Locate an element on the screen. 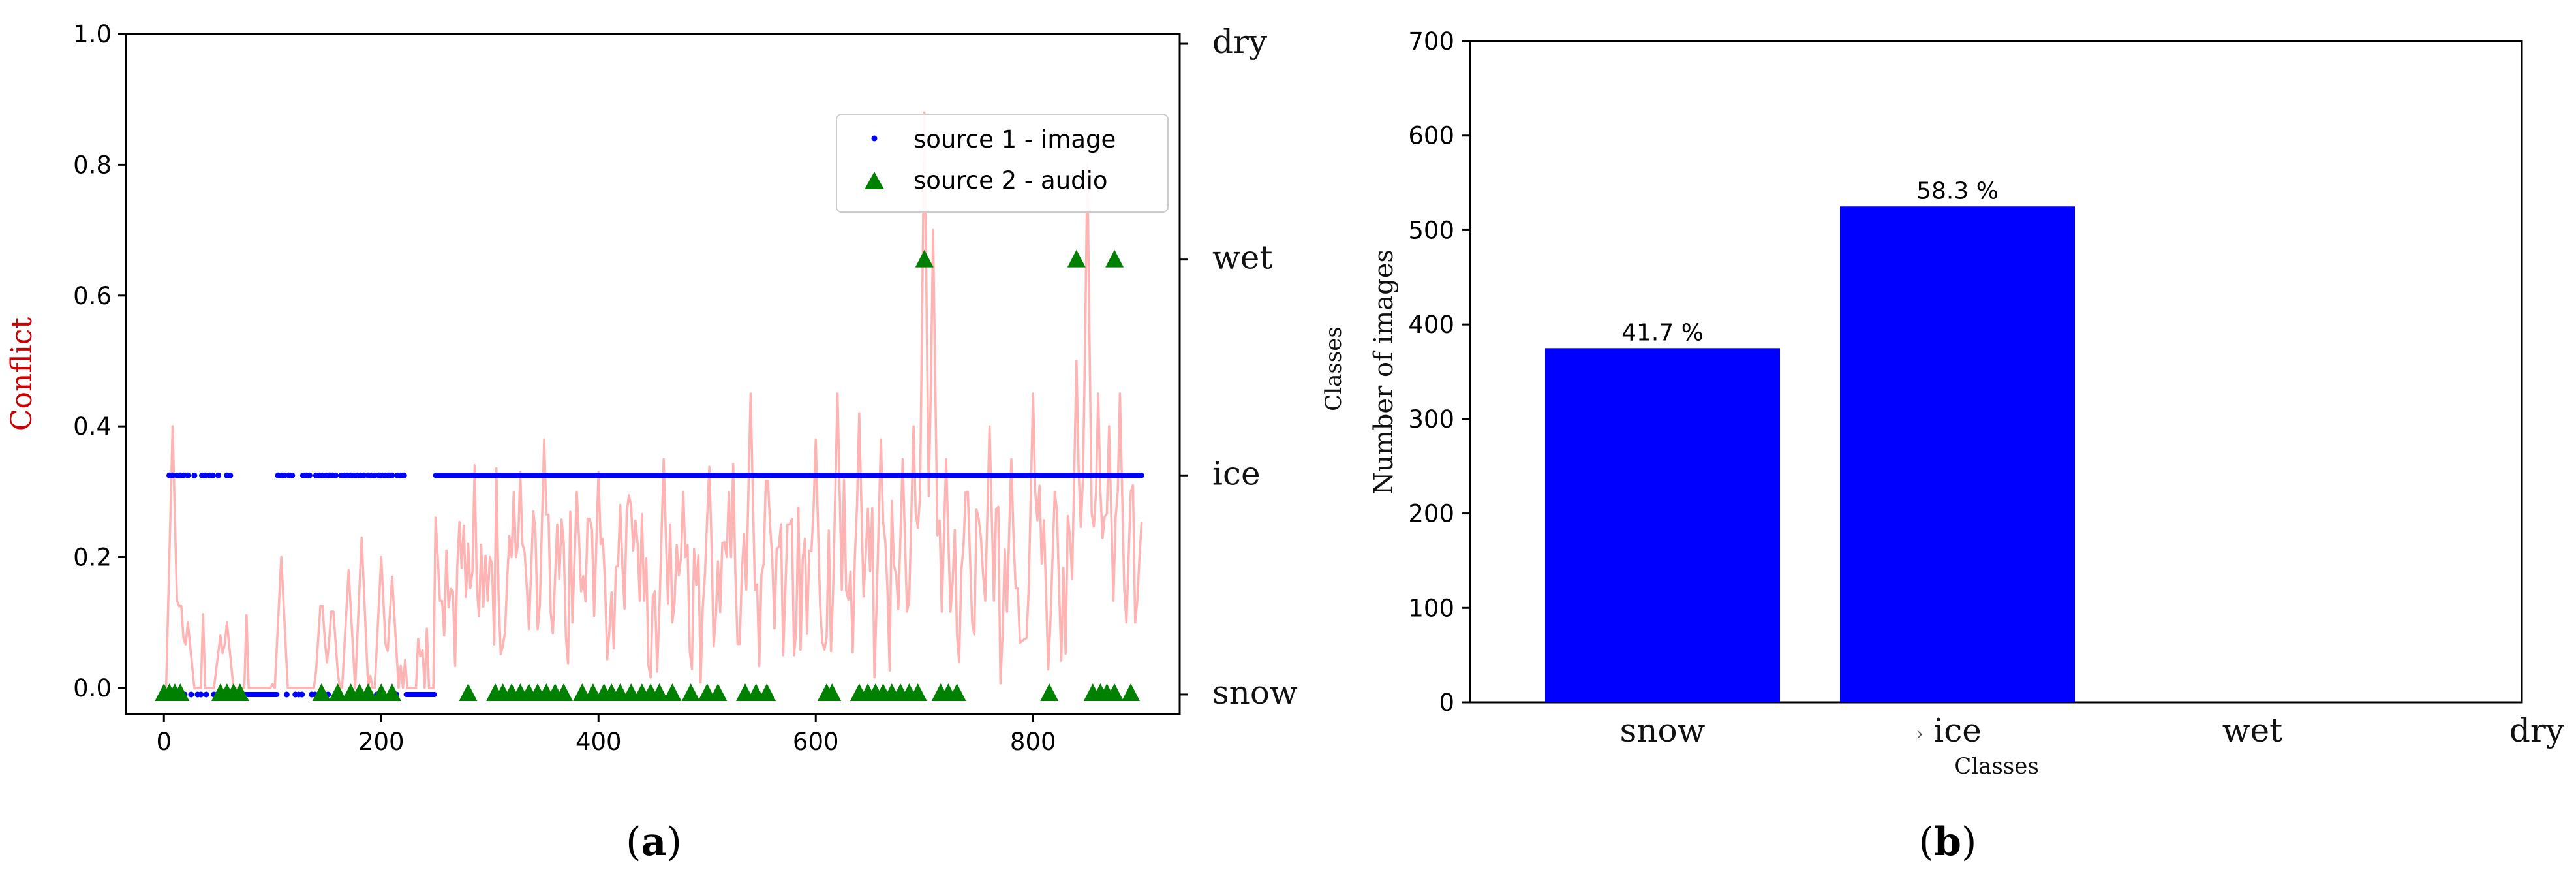 Image resolution: width=2576 pixels, height=891 pixels. x-tick-label: 800 is located at coordinates (1033, 742).